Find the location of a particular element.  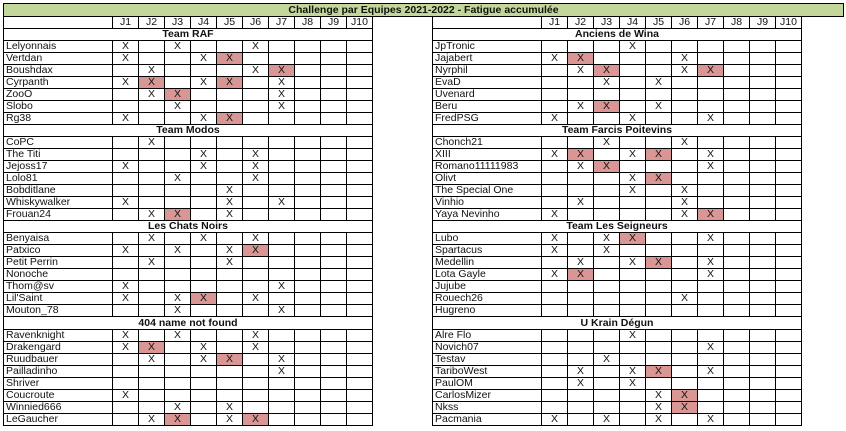

player-name: The Titi is located at coordinates (58, 154).